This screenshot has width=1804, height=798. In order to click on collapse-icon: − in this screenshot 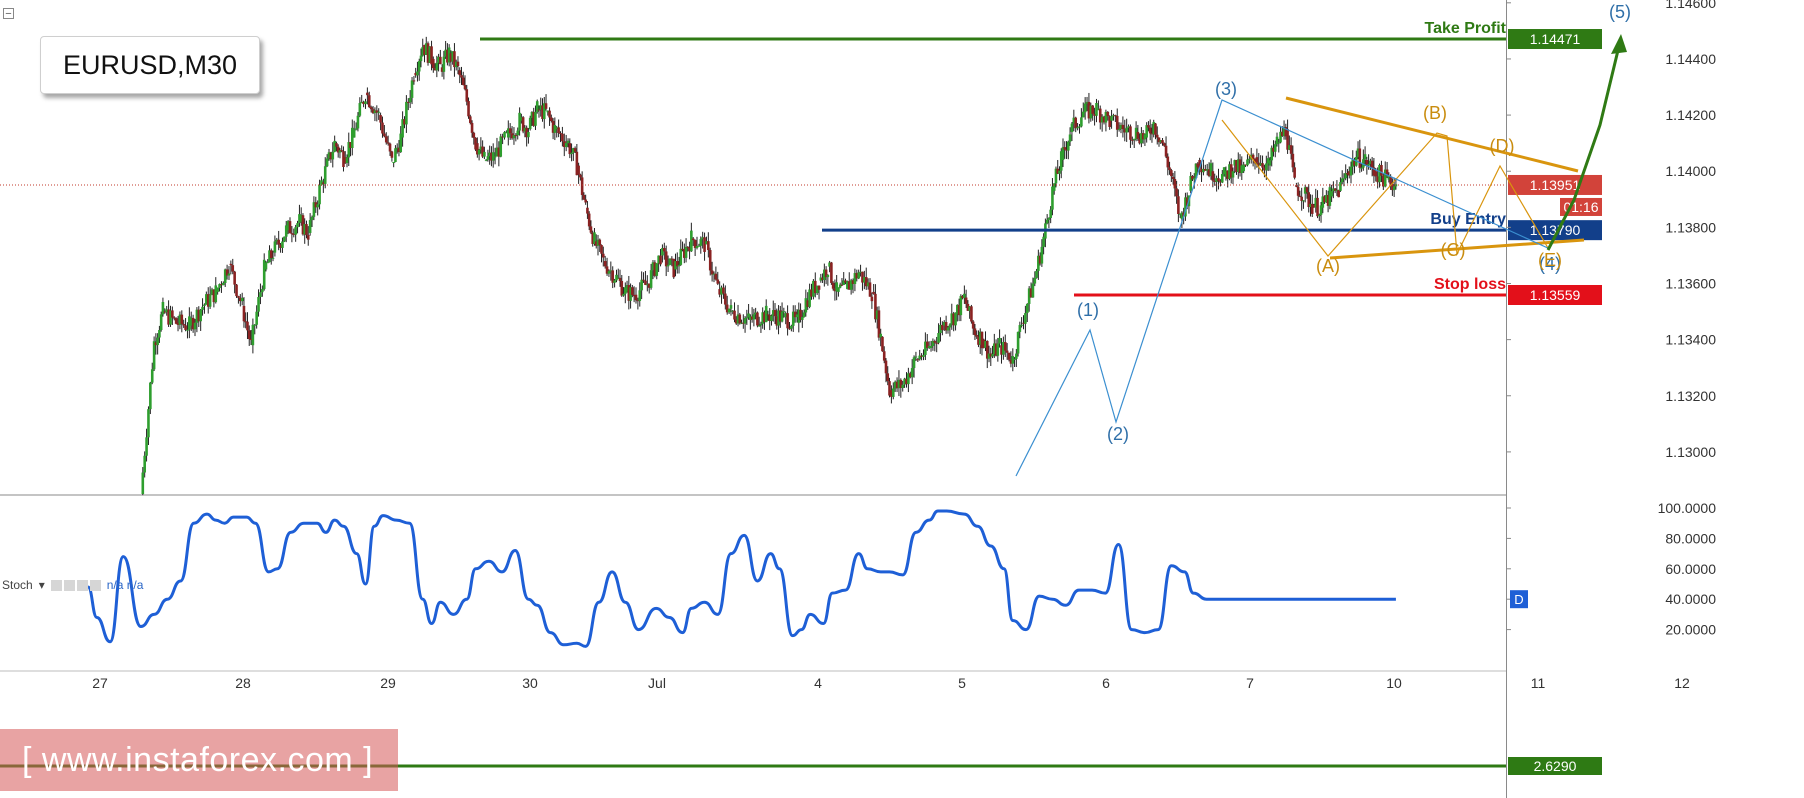, I will do `click(8, 14)`.